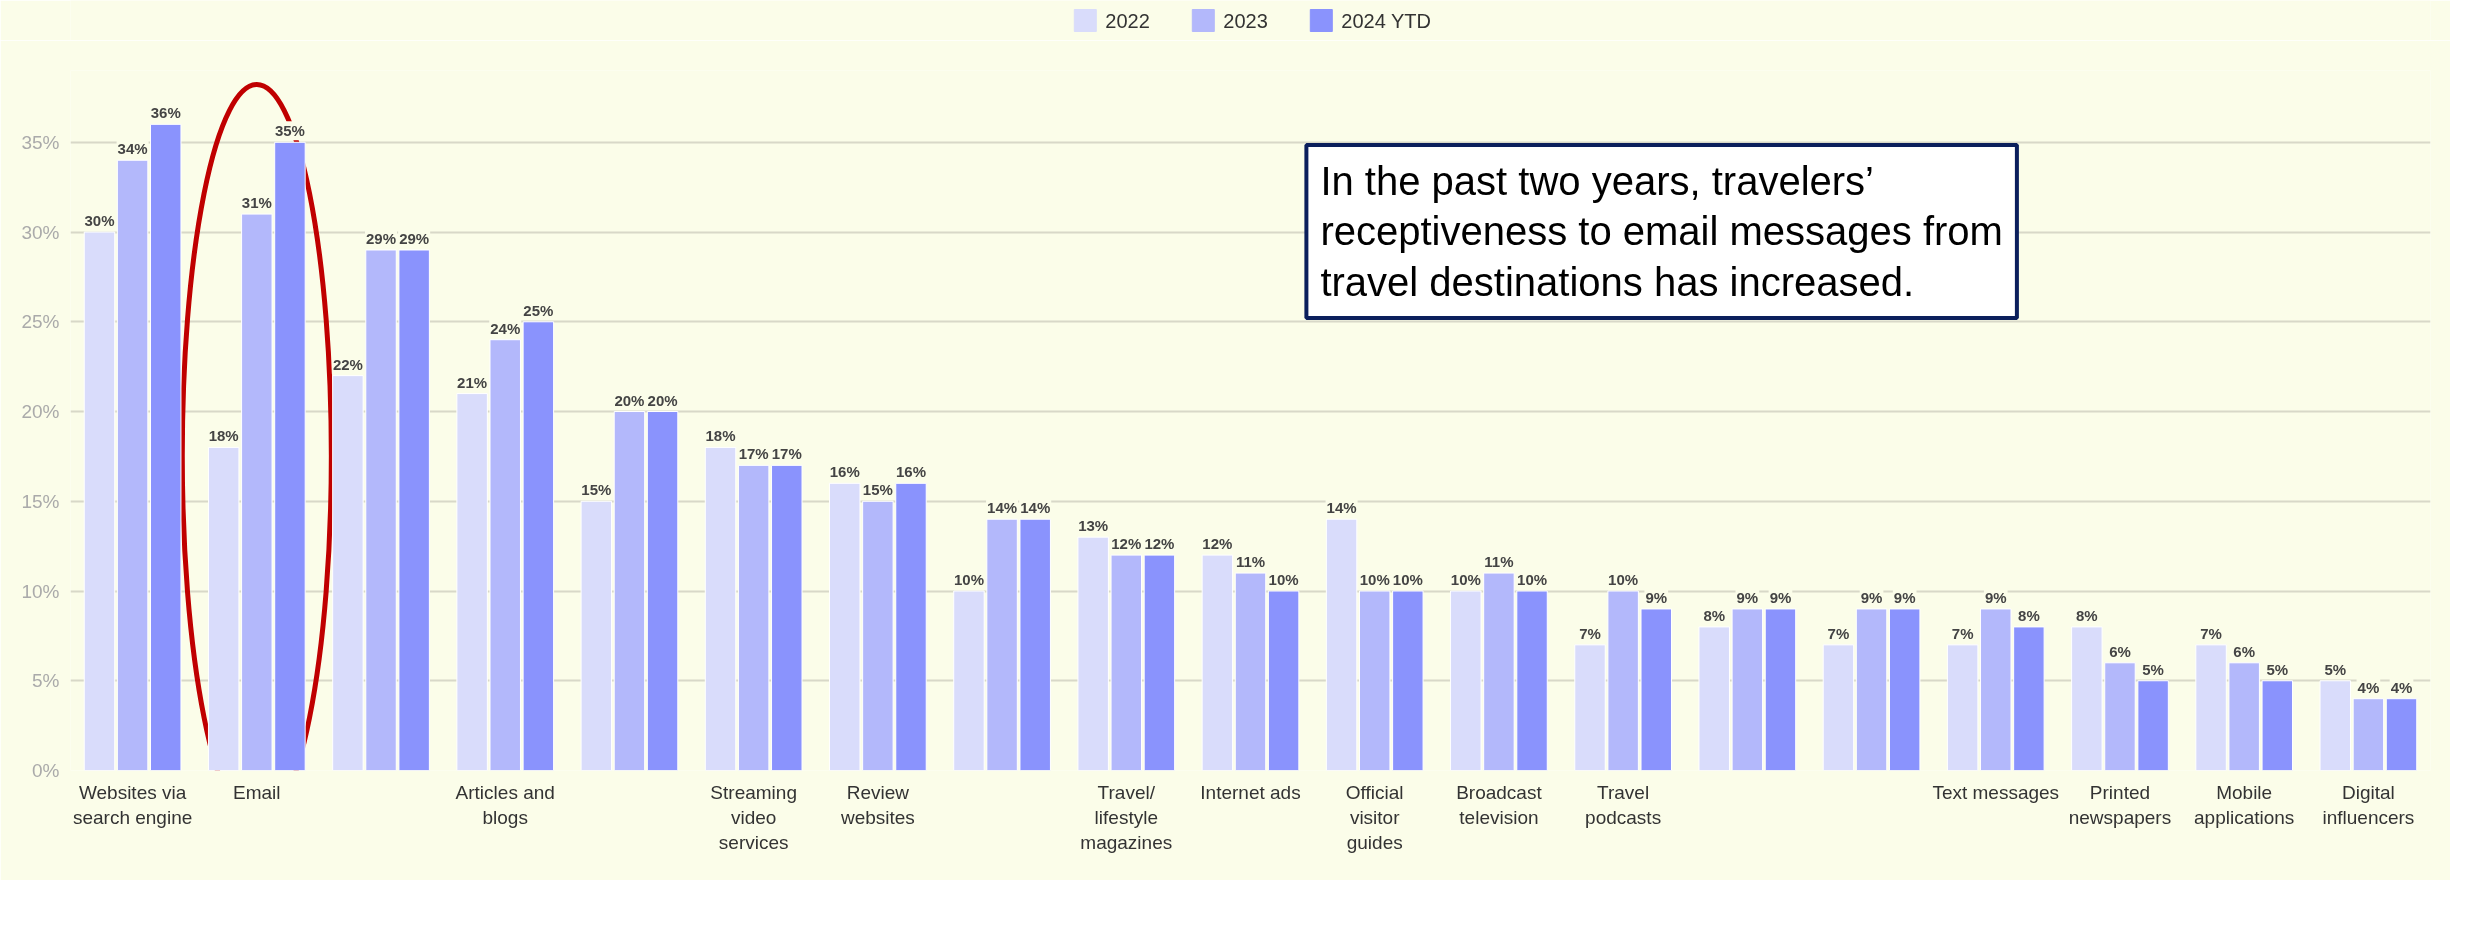 The height and width of the screenshot is (933, 2469). I want to click on x-tick-label: Travel/ lifestyle magazines, so click(1126, 817).